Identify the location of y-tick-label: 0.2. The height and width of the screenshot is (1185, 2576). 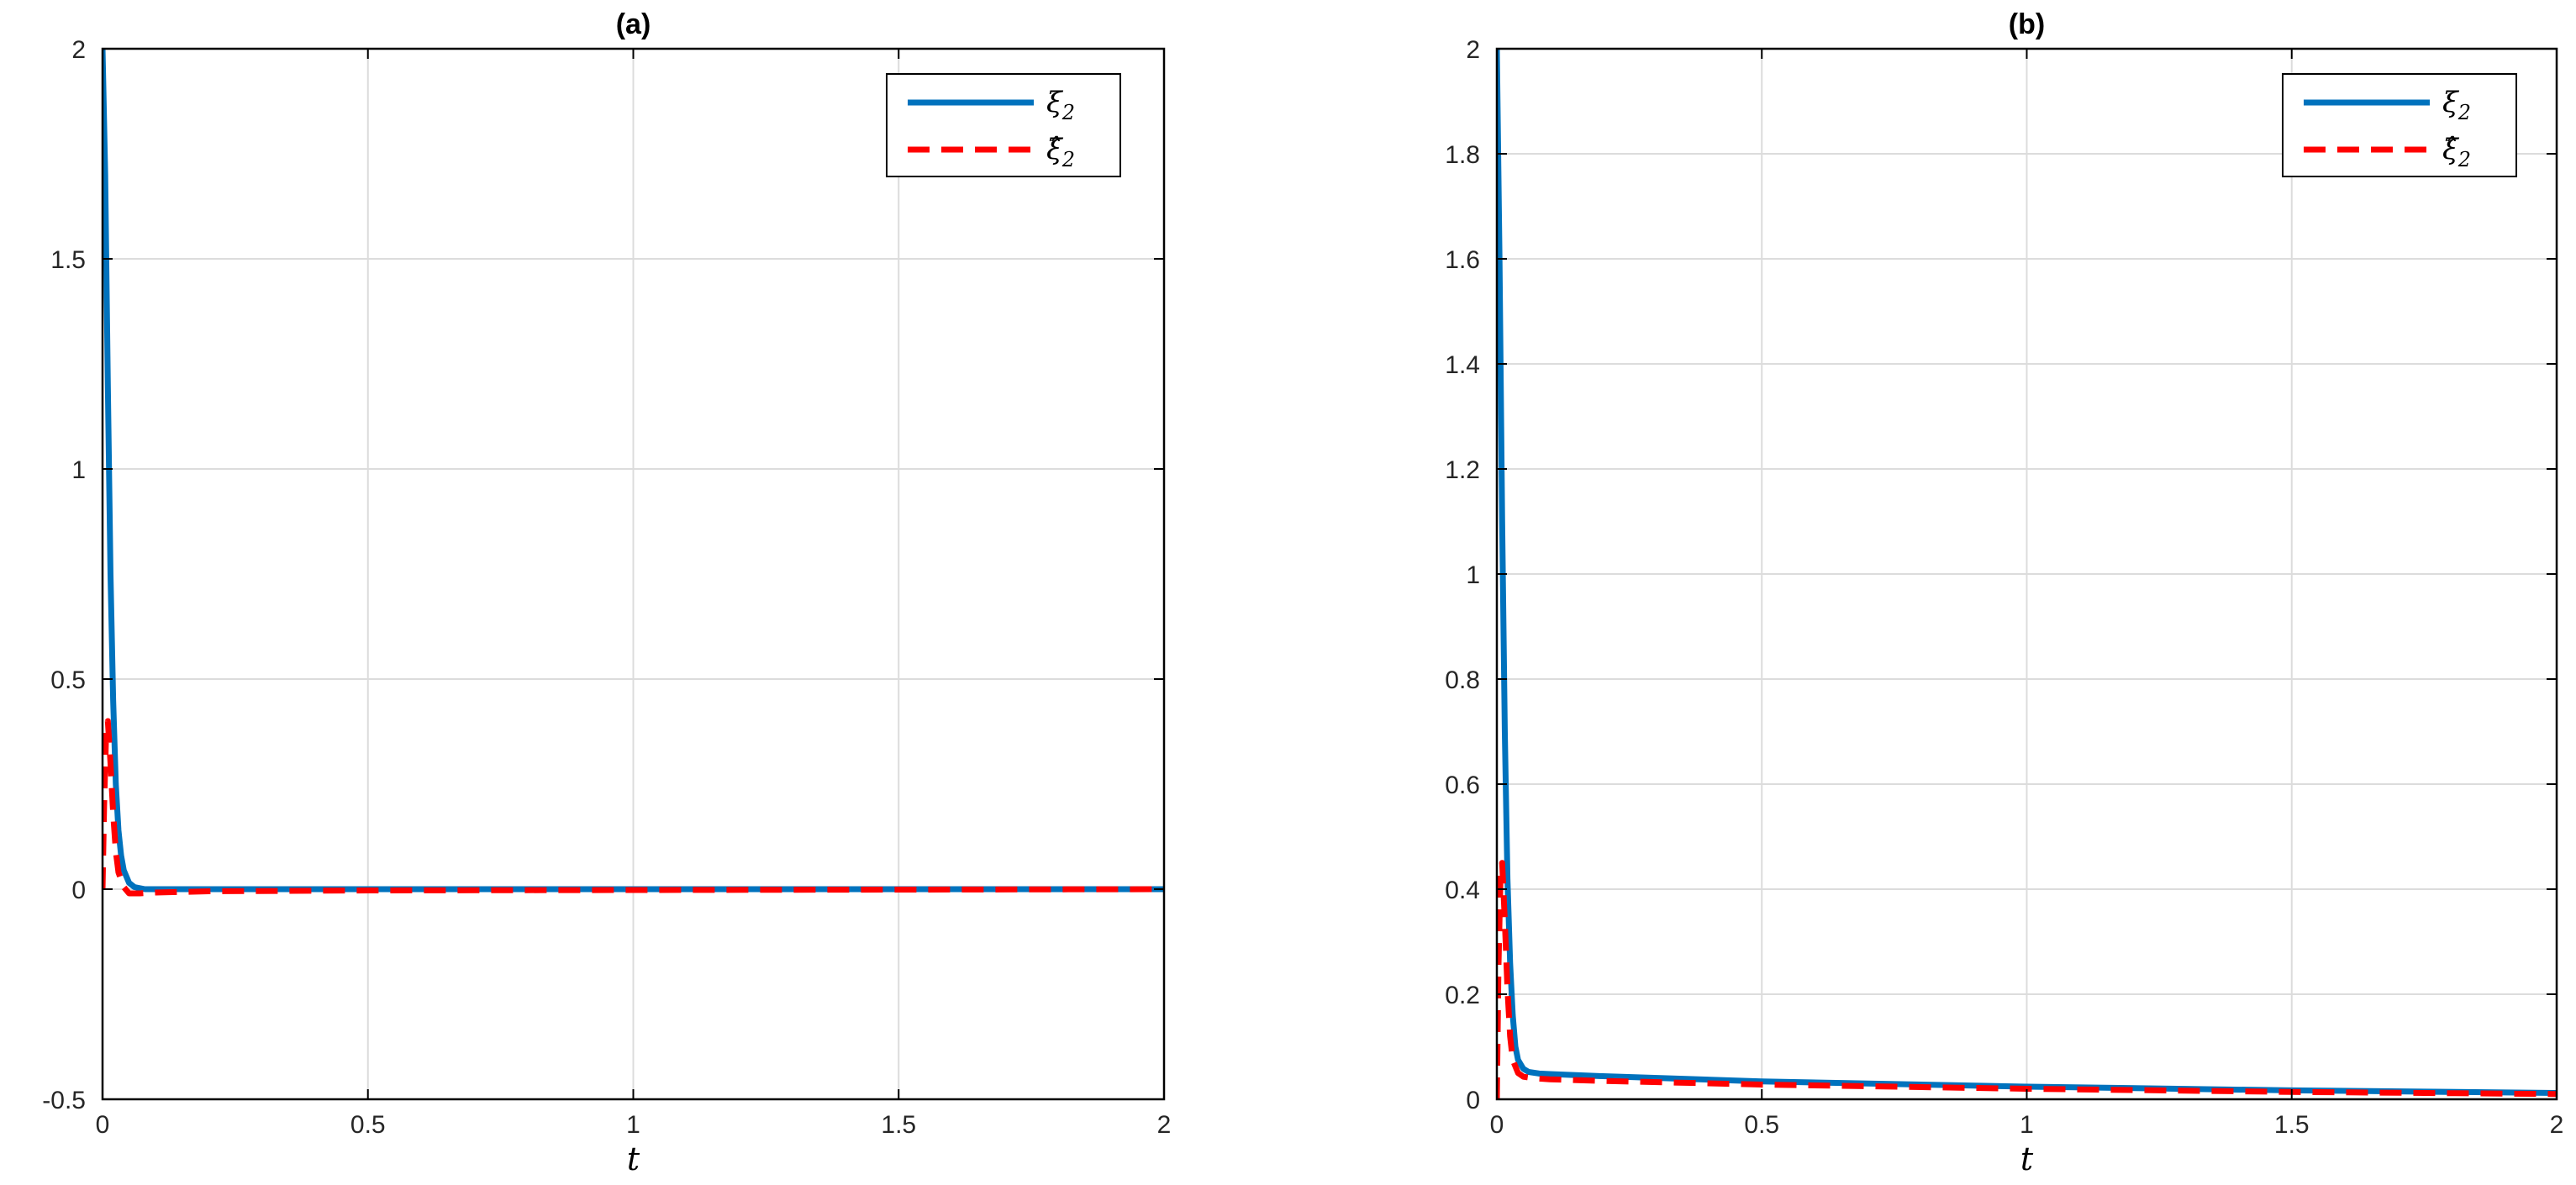
(1462, 995).